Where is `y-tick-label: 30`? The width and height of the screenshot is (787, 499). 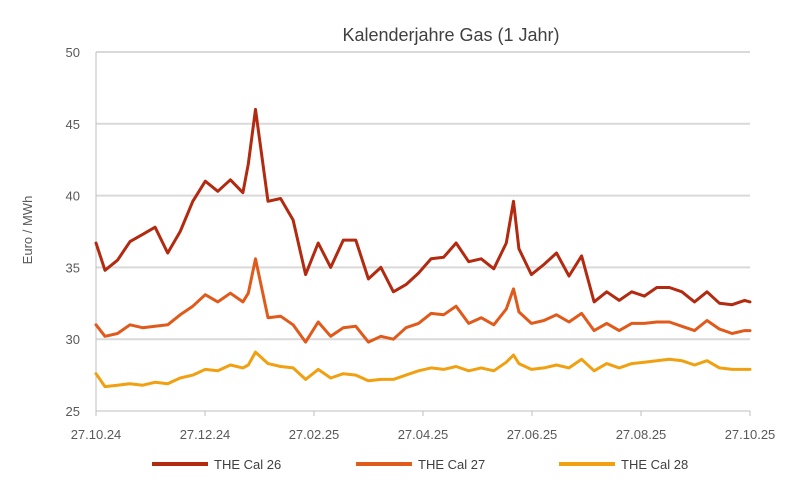 y-tick-label: 30 is located at coordinates (73, 339).